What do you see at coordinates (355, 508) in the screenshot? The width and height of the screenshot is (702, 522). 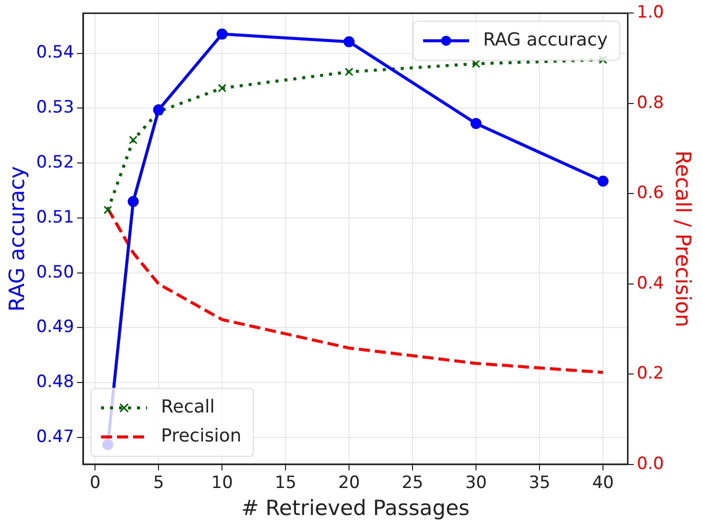 I see `x-axis-title: # Retrieved Passages` at bounding box center [355, 508].